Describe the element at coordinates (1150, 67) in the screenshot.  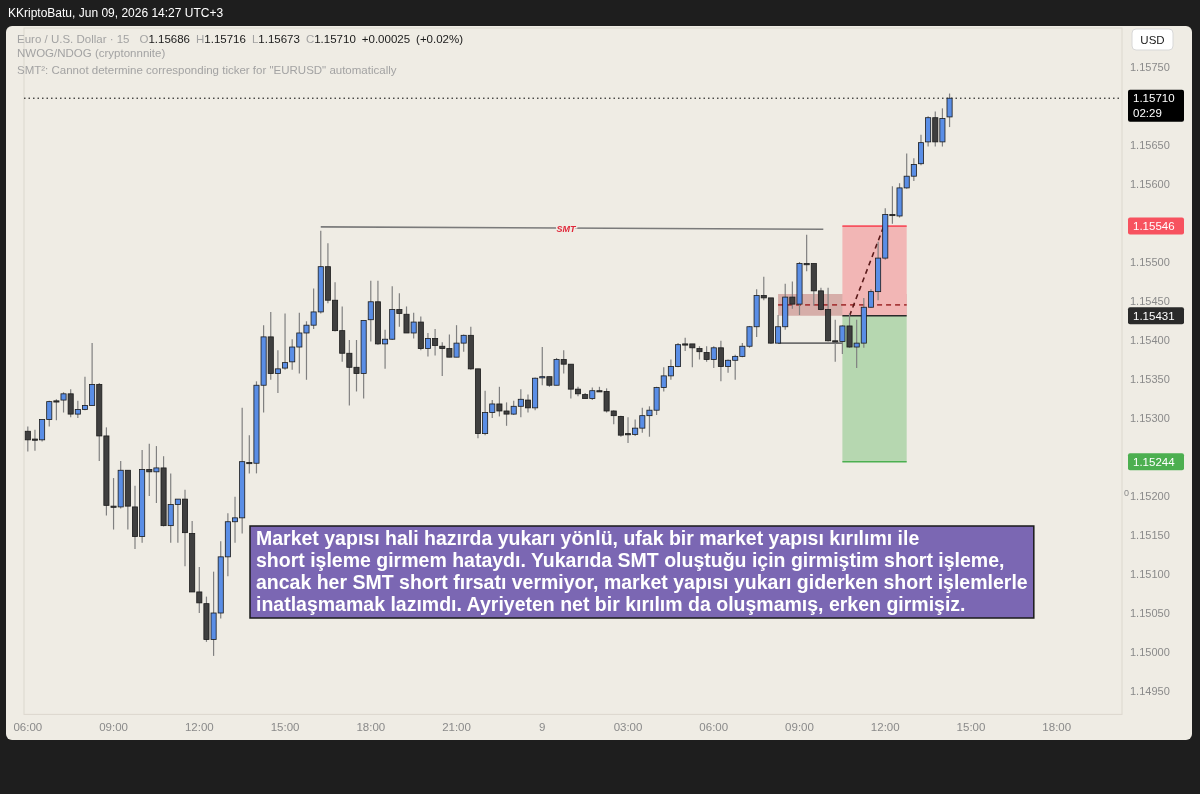
I see `y-tick-label: 1.15750` at that location.